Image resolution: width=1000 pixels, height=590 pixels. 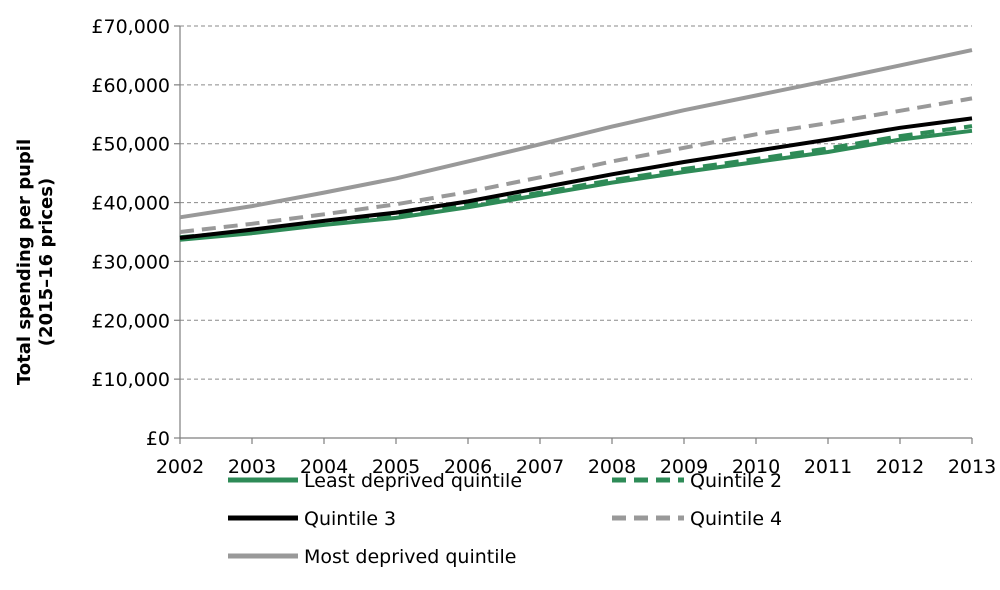 What do you see at coordinates (612, 467) in the screenshot?
I see `x-tick-label: 2008` at bounding box center [612, 467].